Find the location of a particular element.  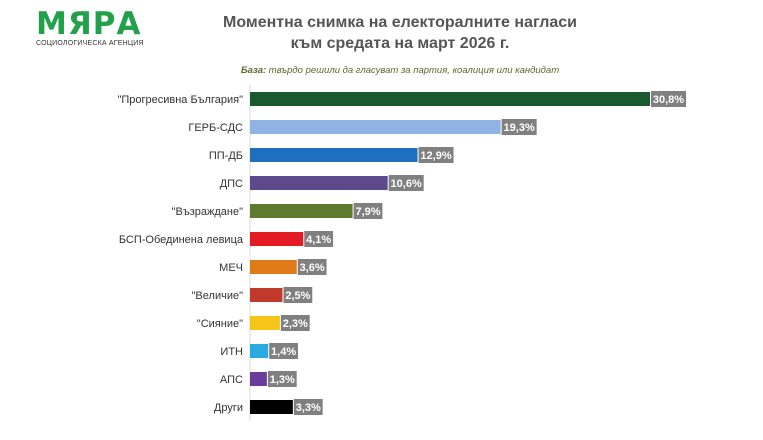

value-label: 3,3% is located at coordinates (308, 408).